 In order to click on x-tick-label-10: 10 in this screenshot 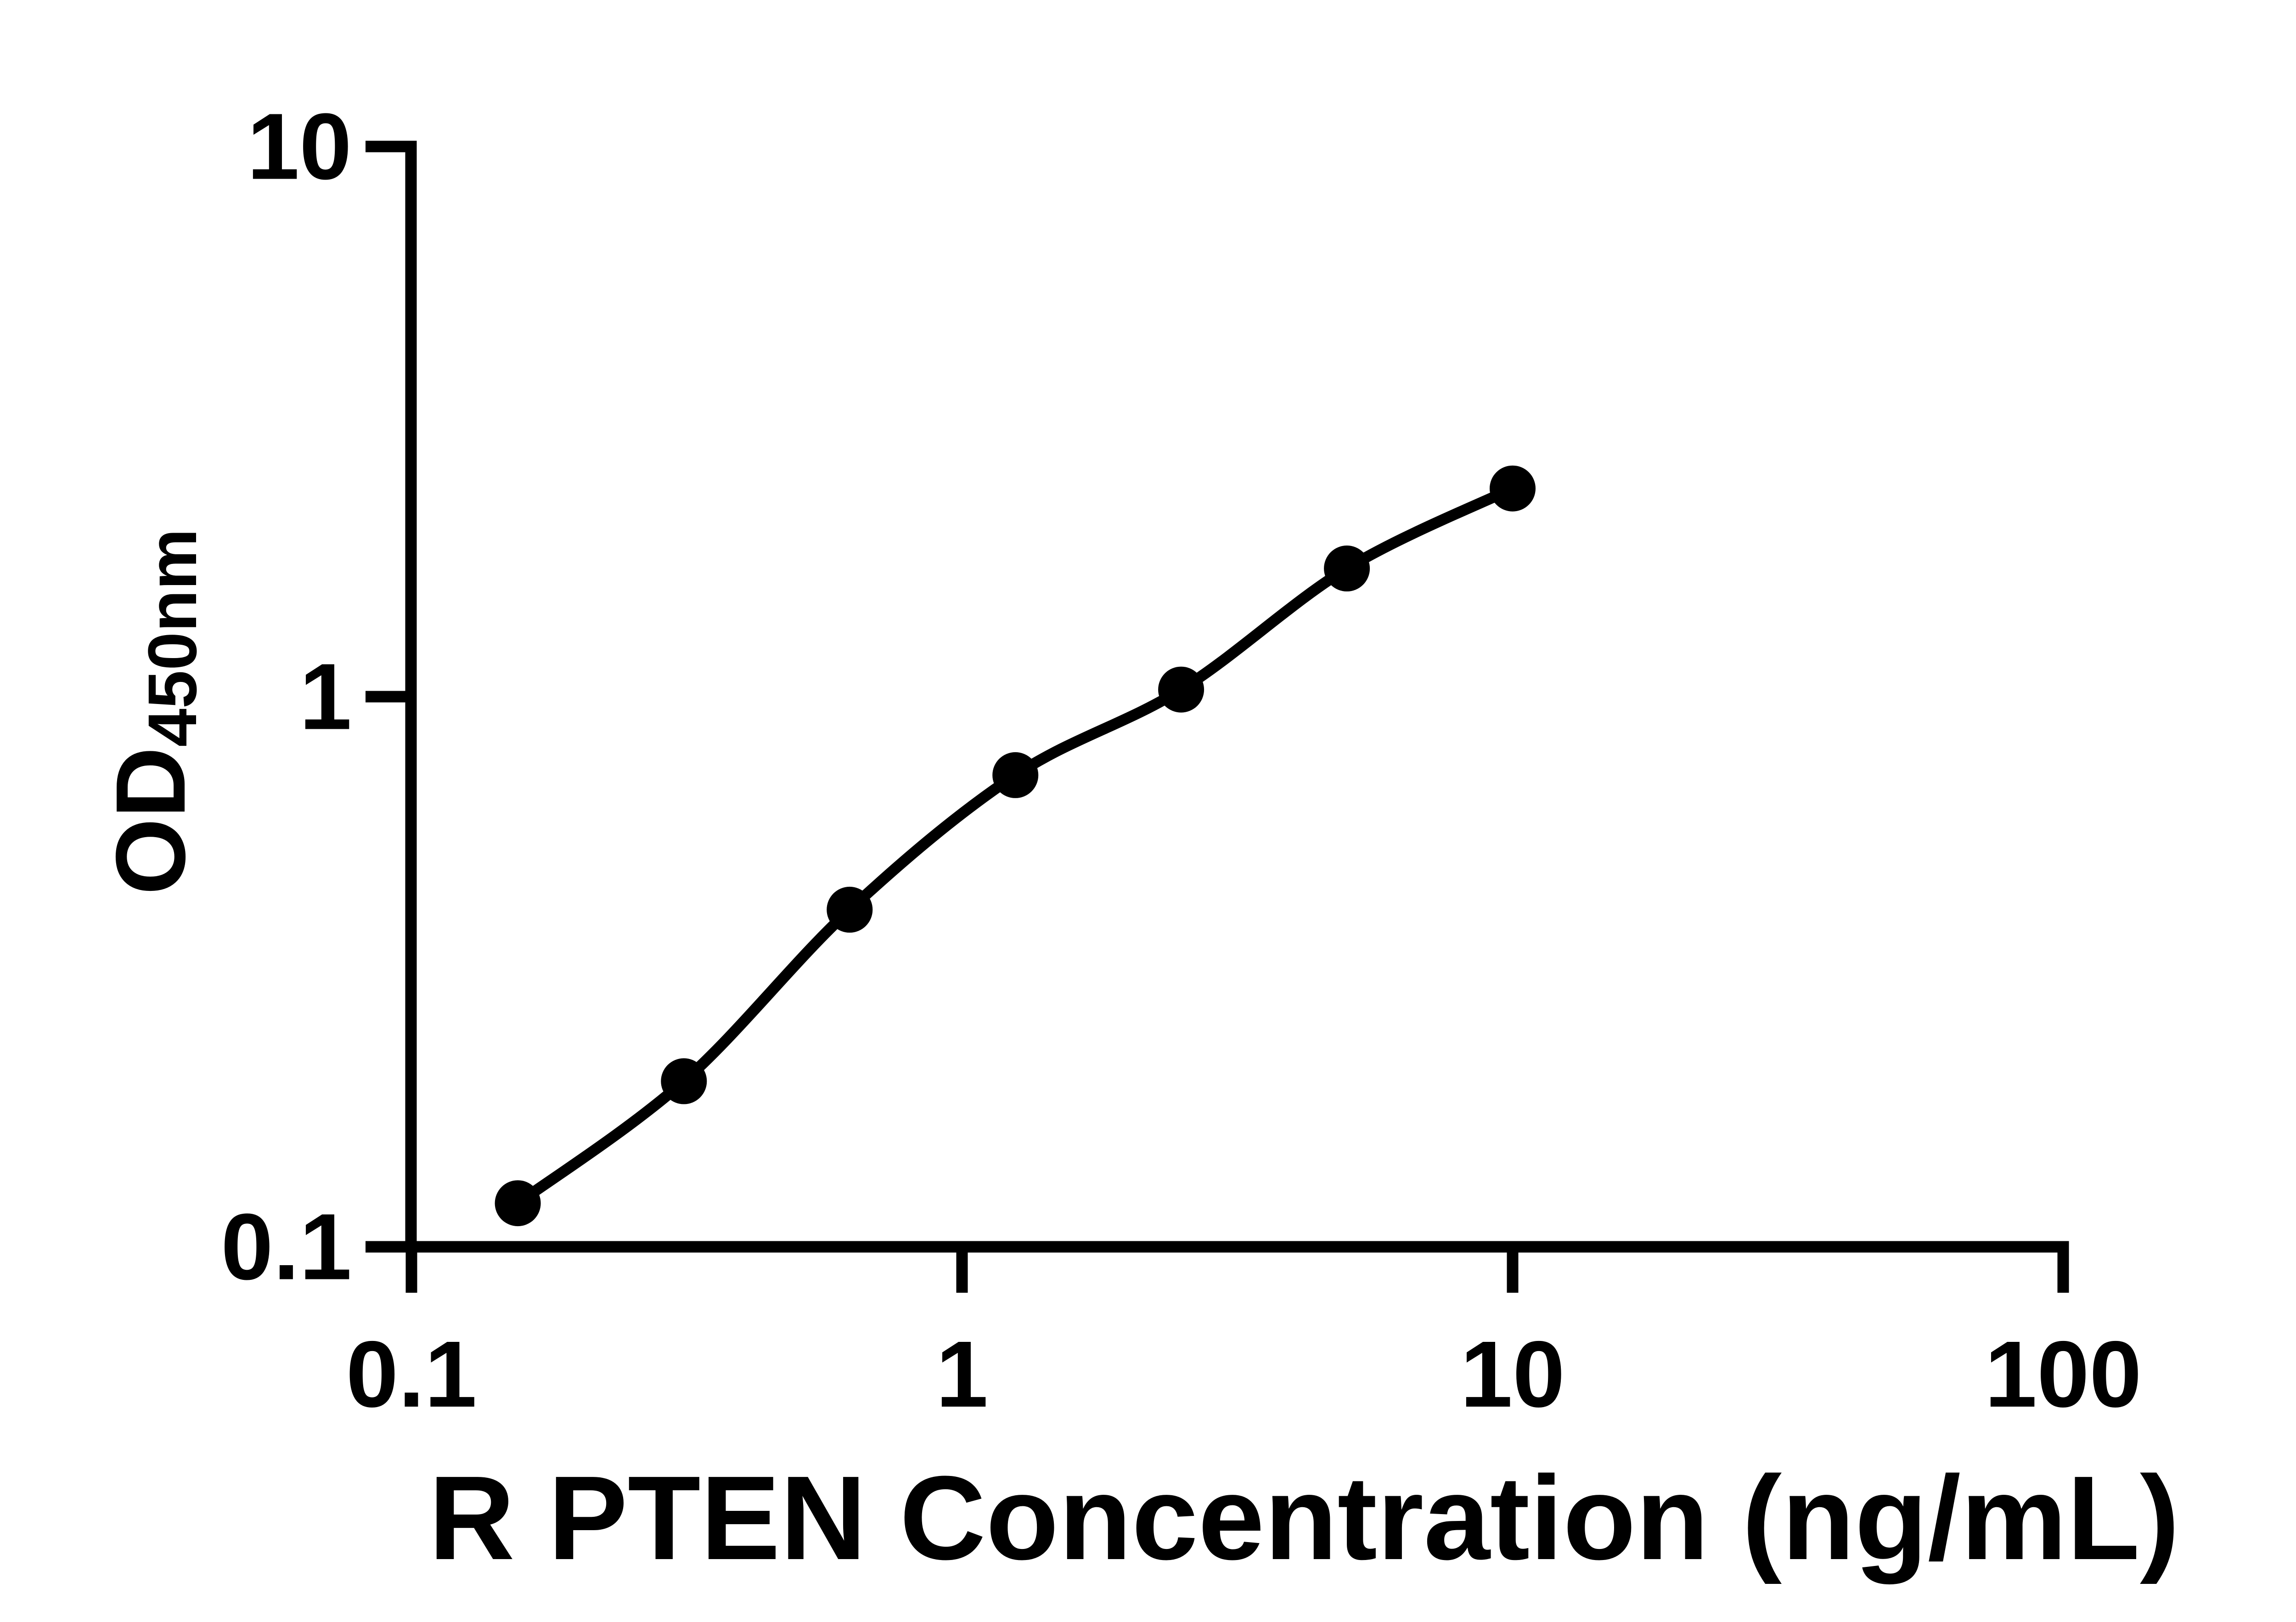, I will do `click(1513, 1374)`.